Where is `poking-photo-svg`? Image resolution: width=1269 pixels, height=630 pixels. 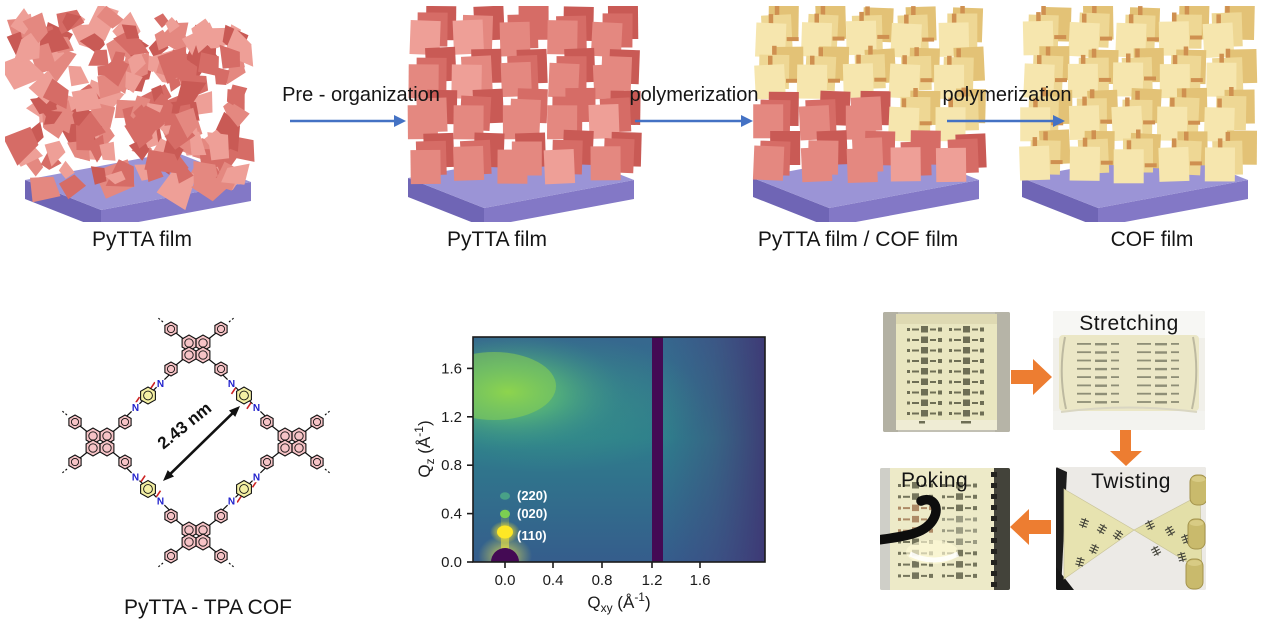
poking-photo-svg is located at coordinates (945, 529).